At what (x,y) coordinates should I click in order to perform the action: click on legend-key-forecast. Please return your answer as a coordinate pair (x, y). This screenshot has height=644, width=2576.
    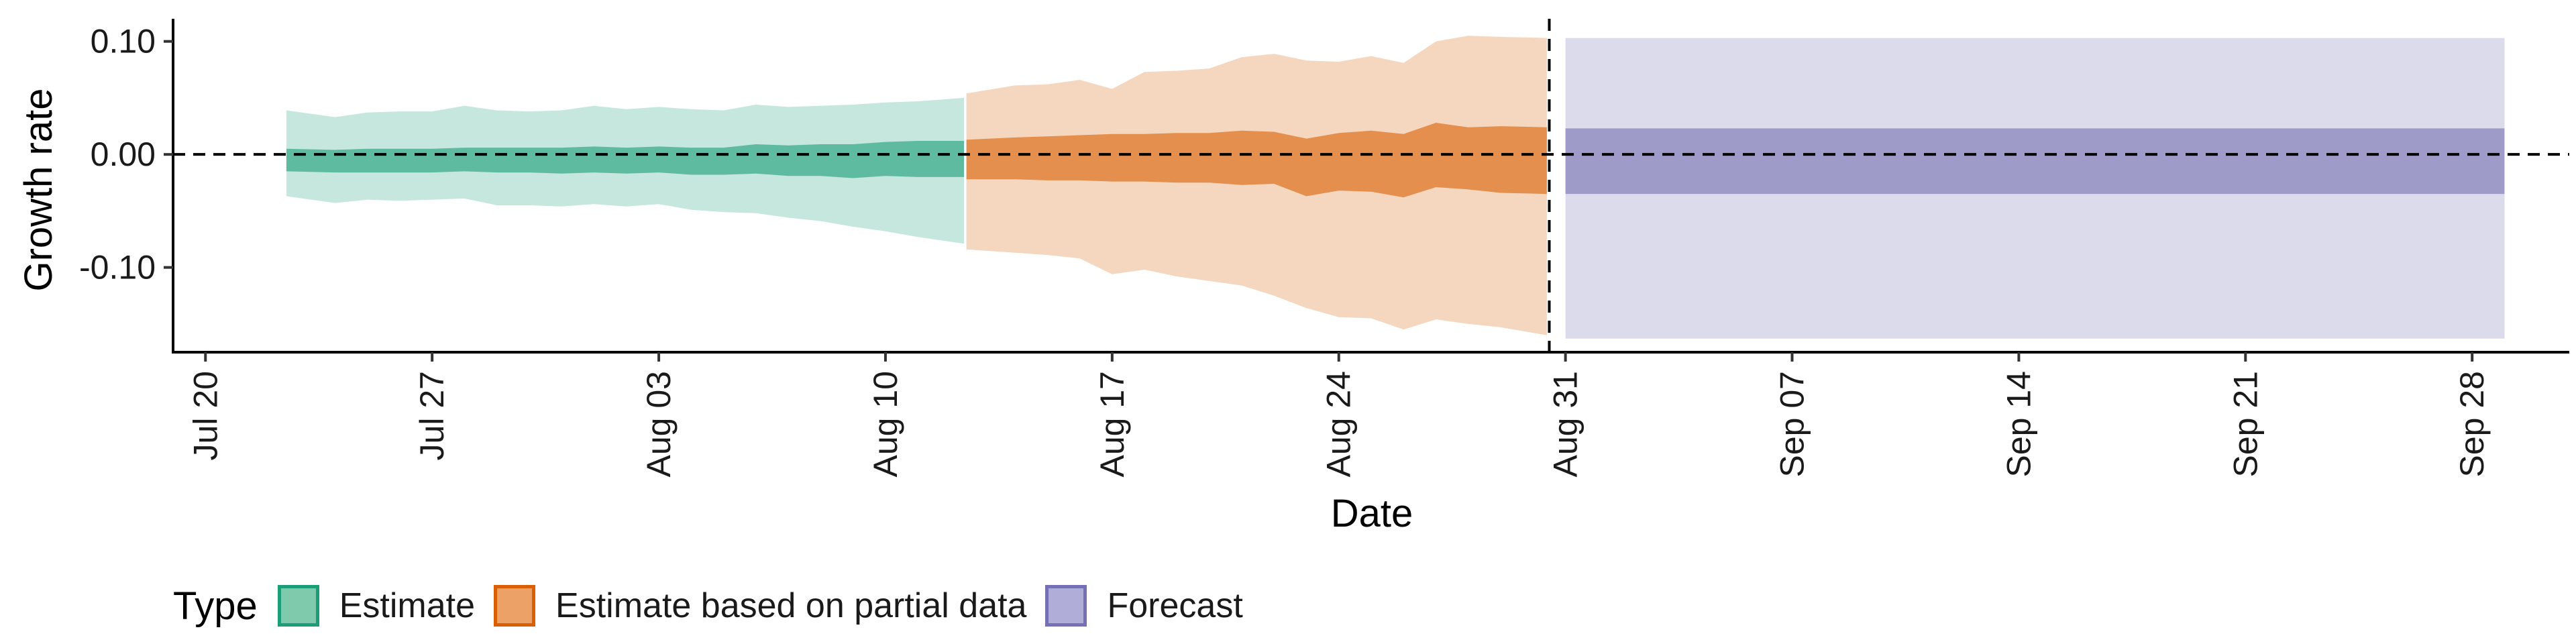
    Looking at the image, I should click on (1066, 606).